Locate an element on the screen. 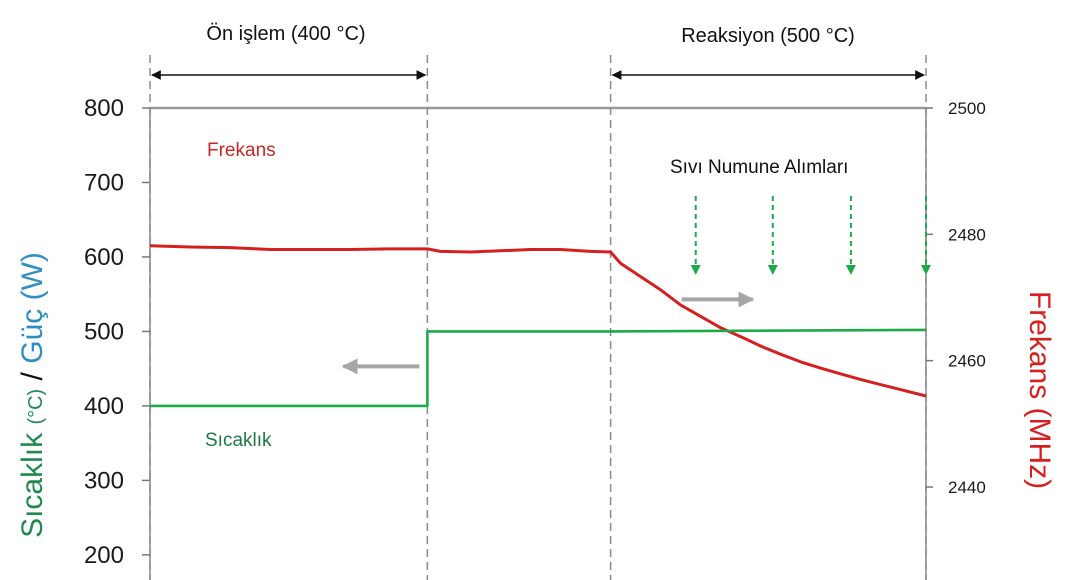  phase-label-reaction: Reaksiyon (500 °C) is located at coordinates (768, 36).